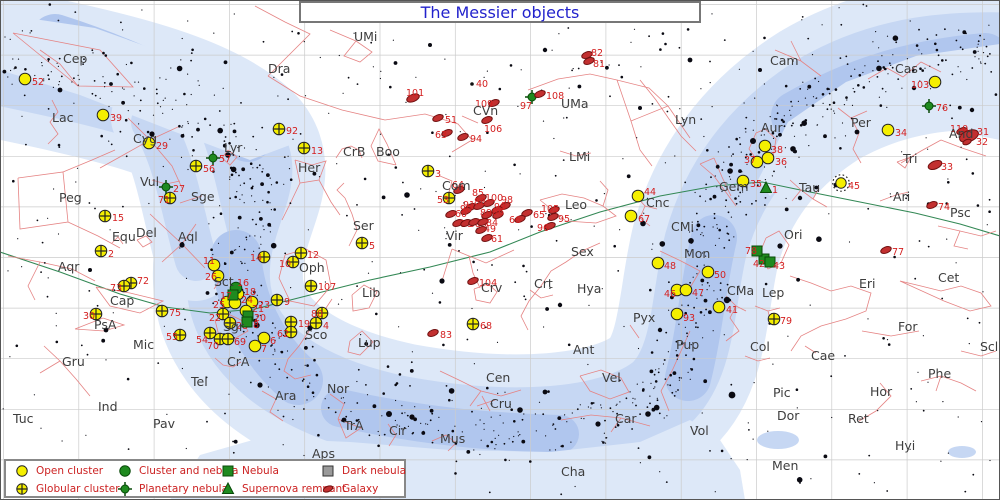 This screenshot has width=1000, height=500. What do you see at coordinates (446, 198) in the screenshot?
I see `messier-53: 53` at bounding box center [446, 198].